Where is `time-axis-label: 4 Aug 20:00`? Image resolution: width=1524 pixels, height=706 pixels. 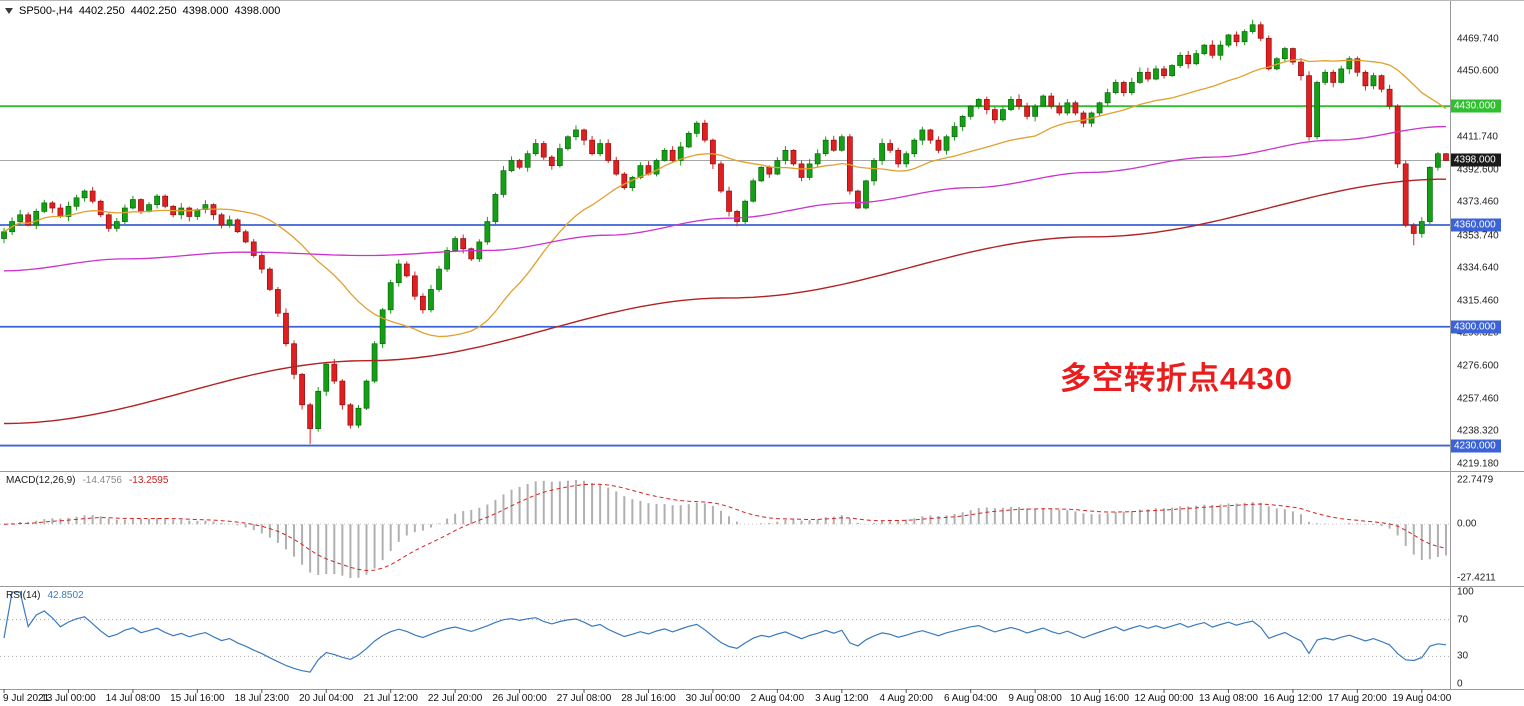 time-axis-label: 4 Aug 20:00 is located at coordinates (906, 698).